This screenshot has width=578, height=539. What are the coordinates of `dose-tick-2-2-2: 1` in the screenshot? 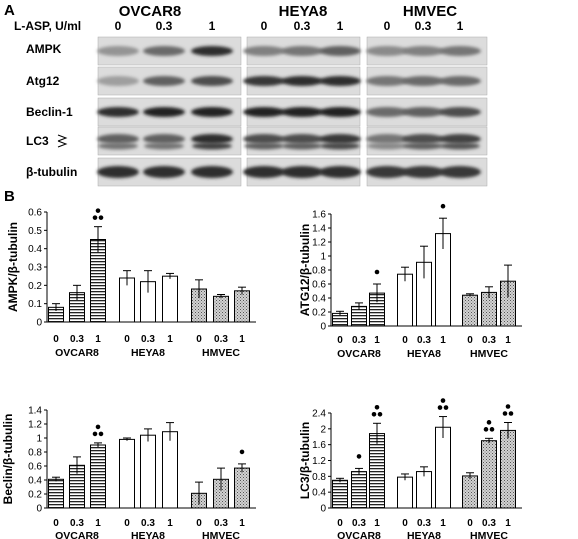 It's located at (242, 523).